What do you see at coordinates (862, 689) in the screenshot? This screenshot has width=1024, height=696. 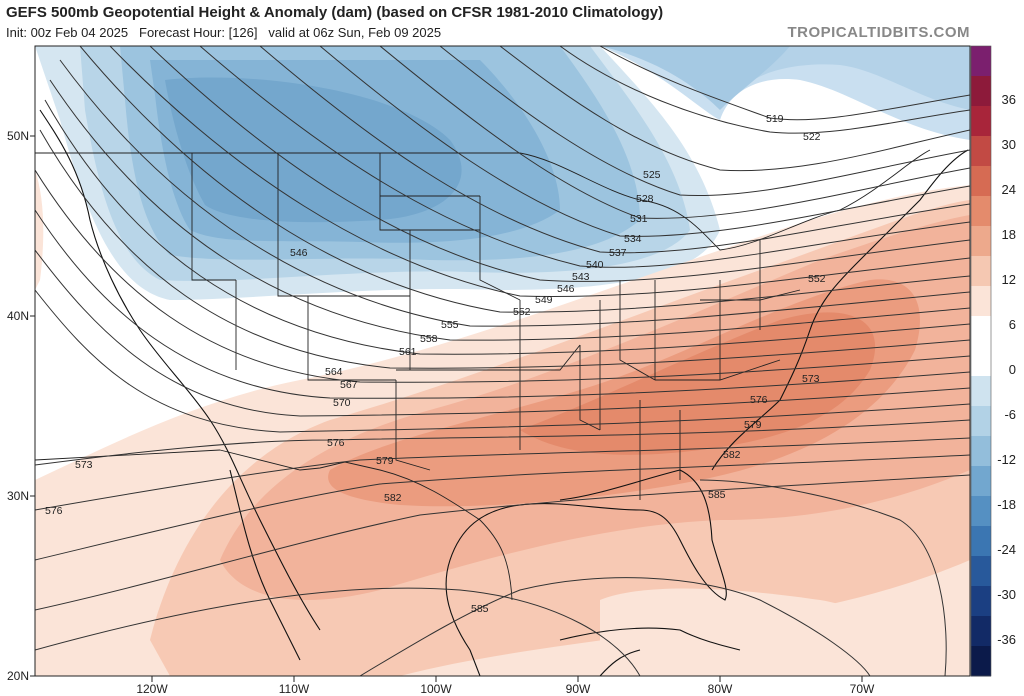 I see `lon-label-70w: 70W` at bounding box center [862, 689].